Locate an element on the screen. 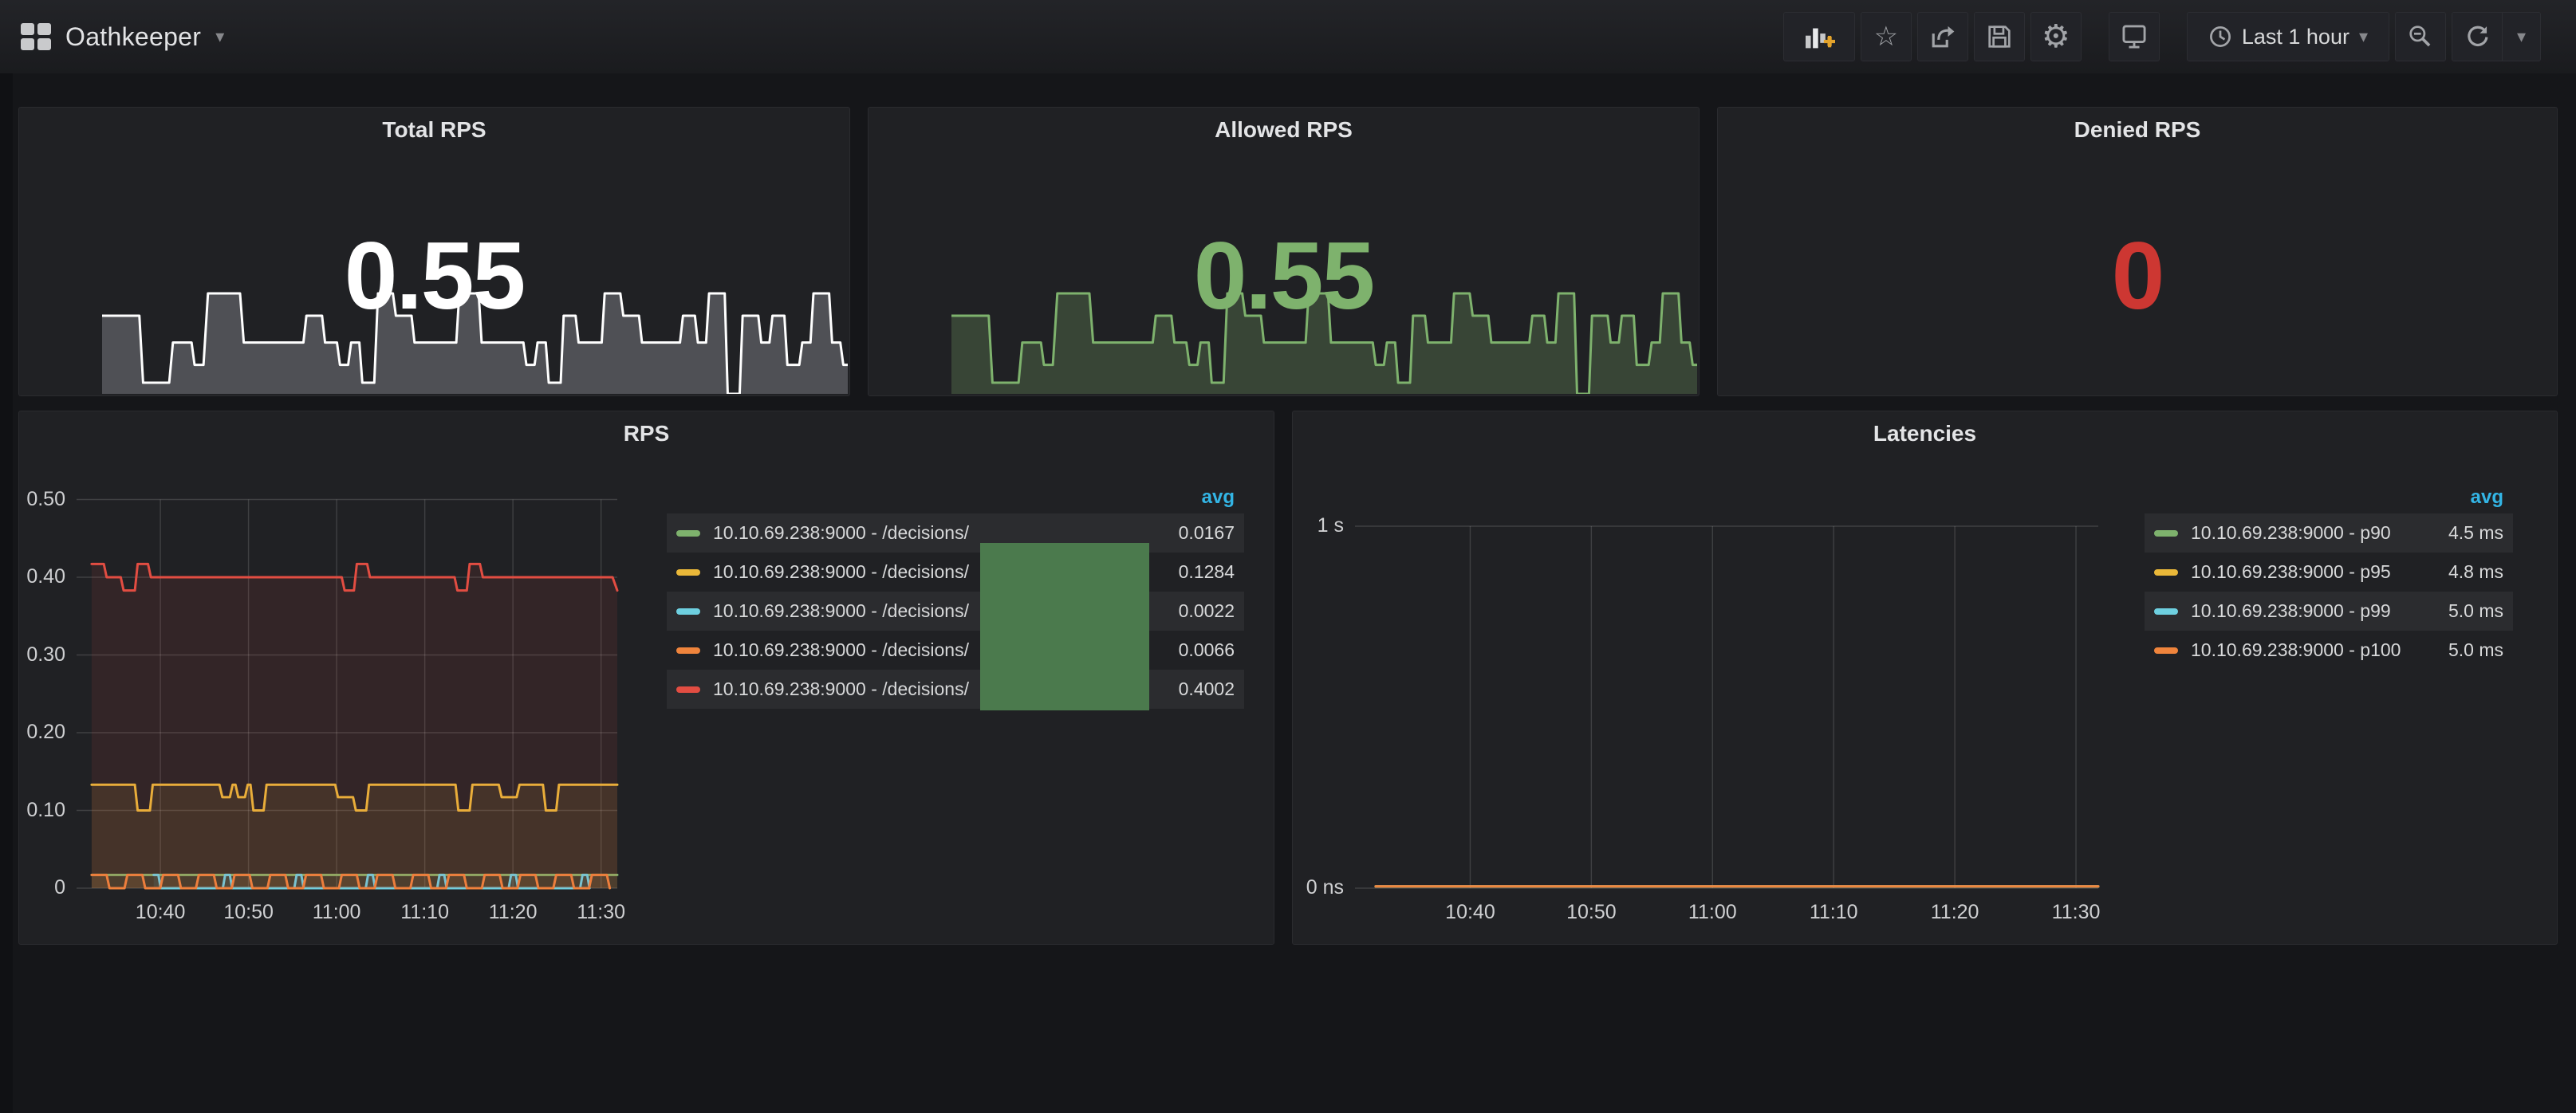 The image size is (2576, 1113). rps-graph-area is located at coordinates (348, 686).